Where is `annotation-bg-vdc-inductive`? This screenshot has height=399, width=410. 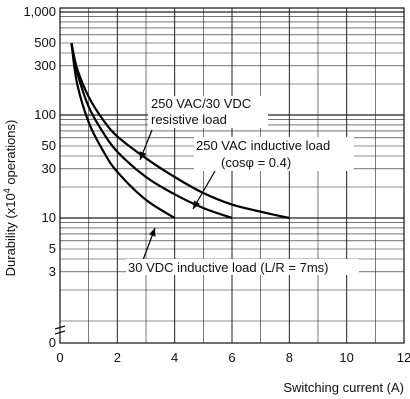 annotation-bg-vdc-inductive is located at coordinates (242, 267).